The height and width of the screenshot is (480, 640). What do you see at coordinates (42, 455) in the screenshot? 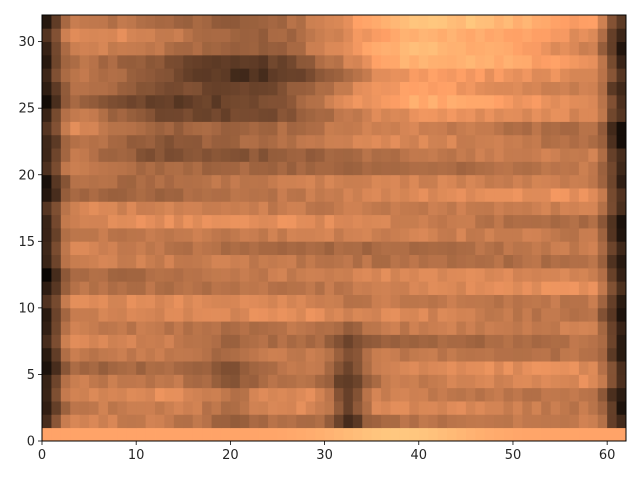
I see `x-tick-label: 0` at bounding box center [42, 455].